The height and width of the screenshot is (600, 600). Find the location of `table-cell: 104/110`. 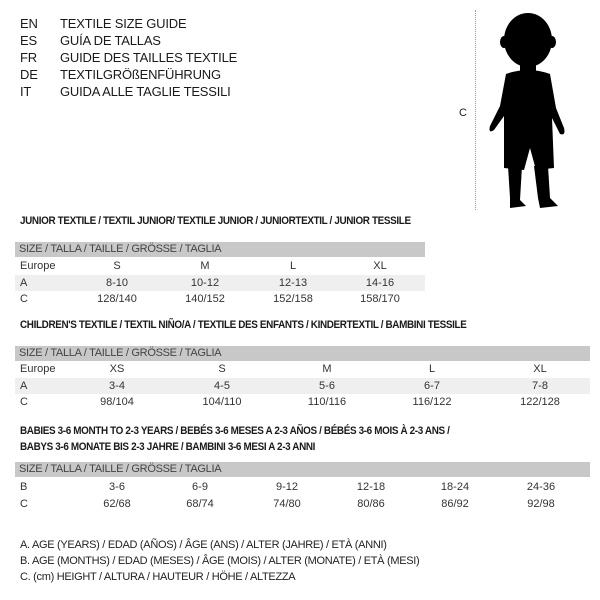

table-cell: 104/110 is located at coordinates (222, 402).